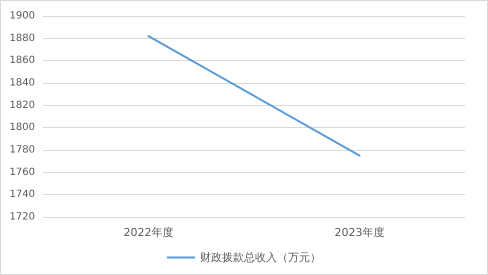  What do you see at coordinates (22, 16) in the screenshot?
I see `y-tick-label: 1900` at bounding box center [22, 16].